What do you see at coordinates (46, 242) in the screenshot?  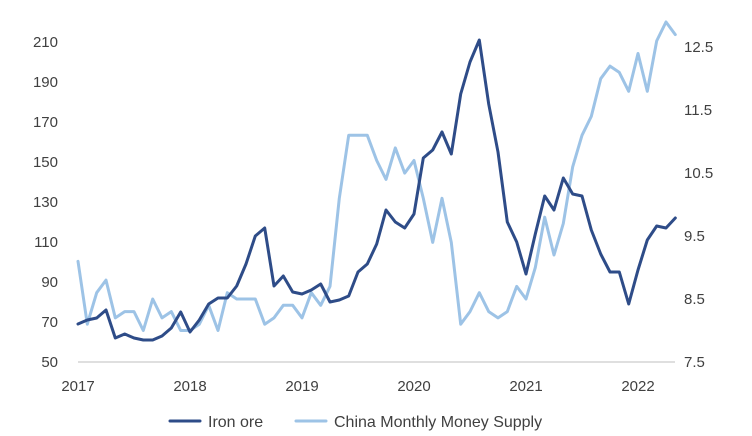 I see `left-y-tick-label: 110` at bounding box center [46, 242].